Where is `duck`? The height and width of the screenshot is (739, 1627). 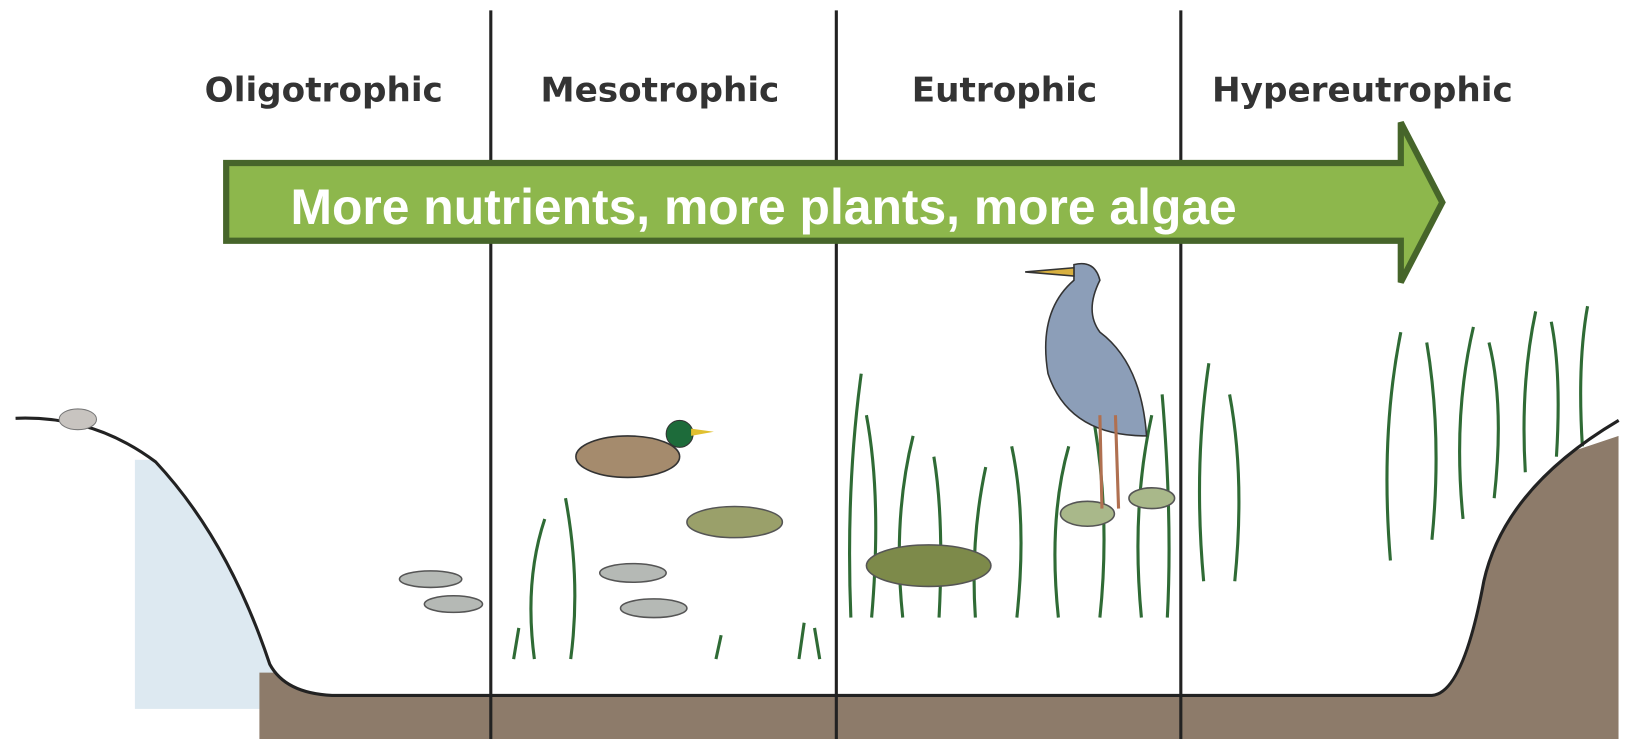 duck is located at coordinates (644, 449).